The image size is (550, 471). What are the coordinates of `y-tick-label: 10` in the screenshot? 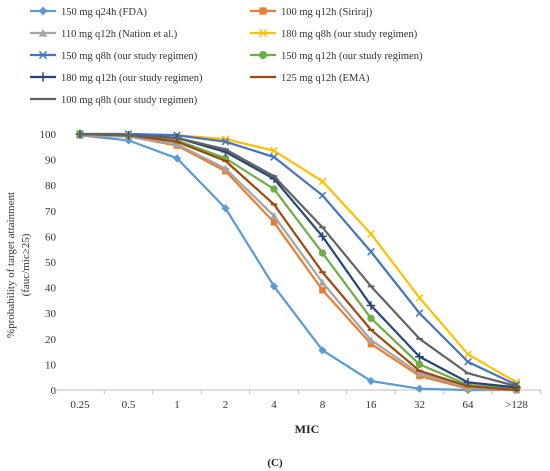 It's located at (51, 365).